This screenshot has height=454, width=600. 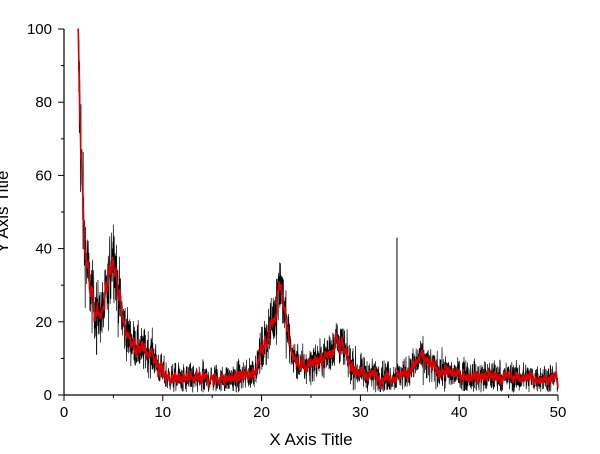 I want to click on x-tick-label: 50, so click(x=558, y=412).